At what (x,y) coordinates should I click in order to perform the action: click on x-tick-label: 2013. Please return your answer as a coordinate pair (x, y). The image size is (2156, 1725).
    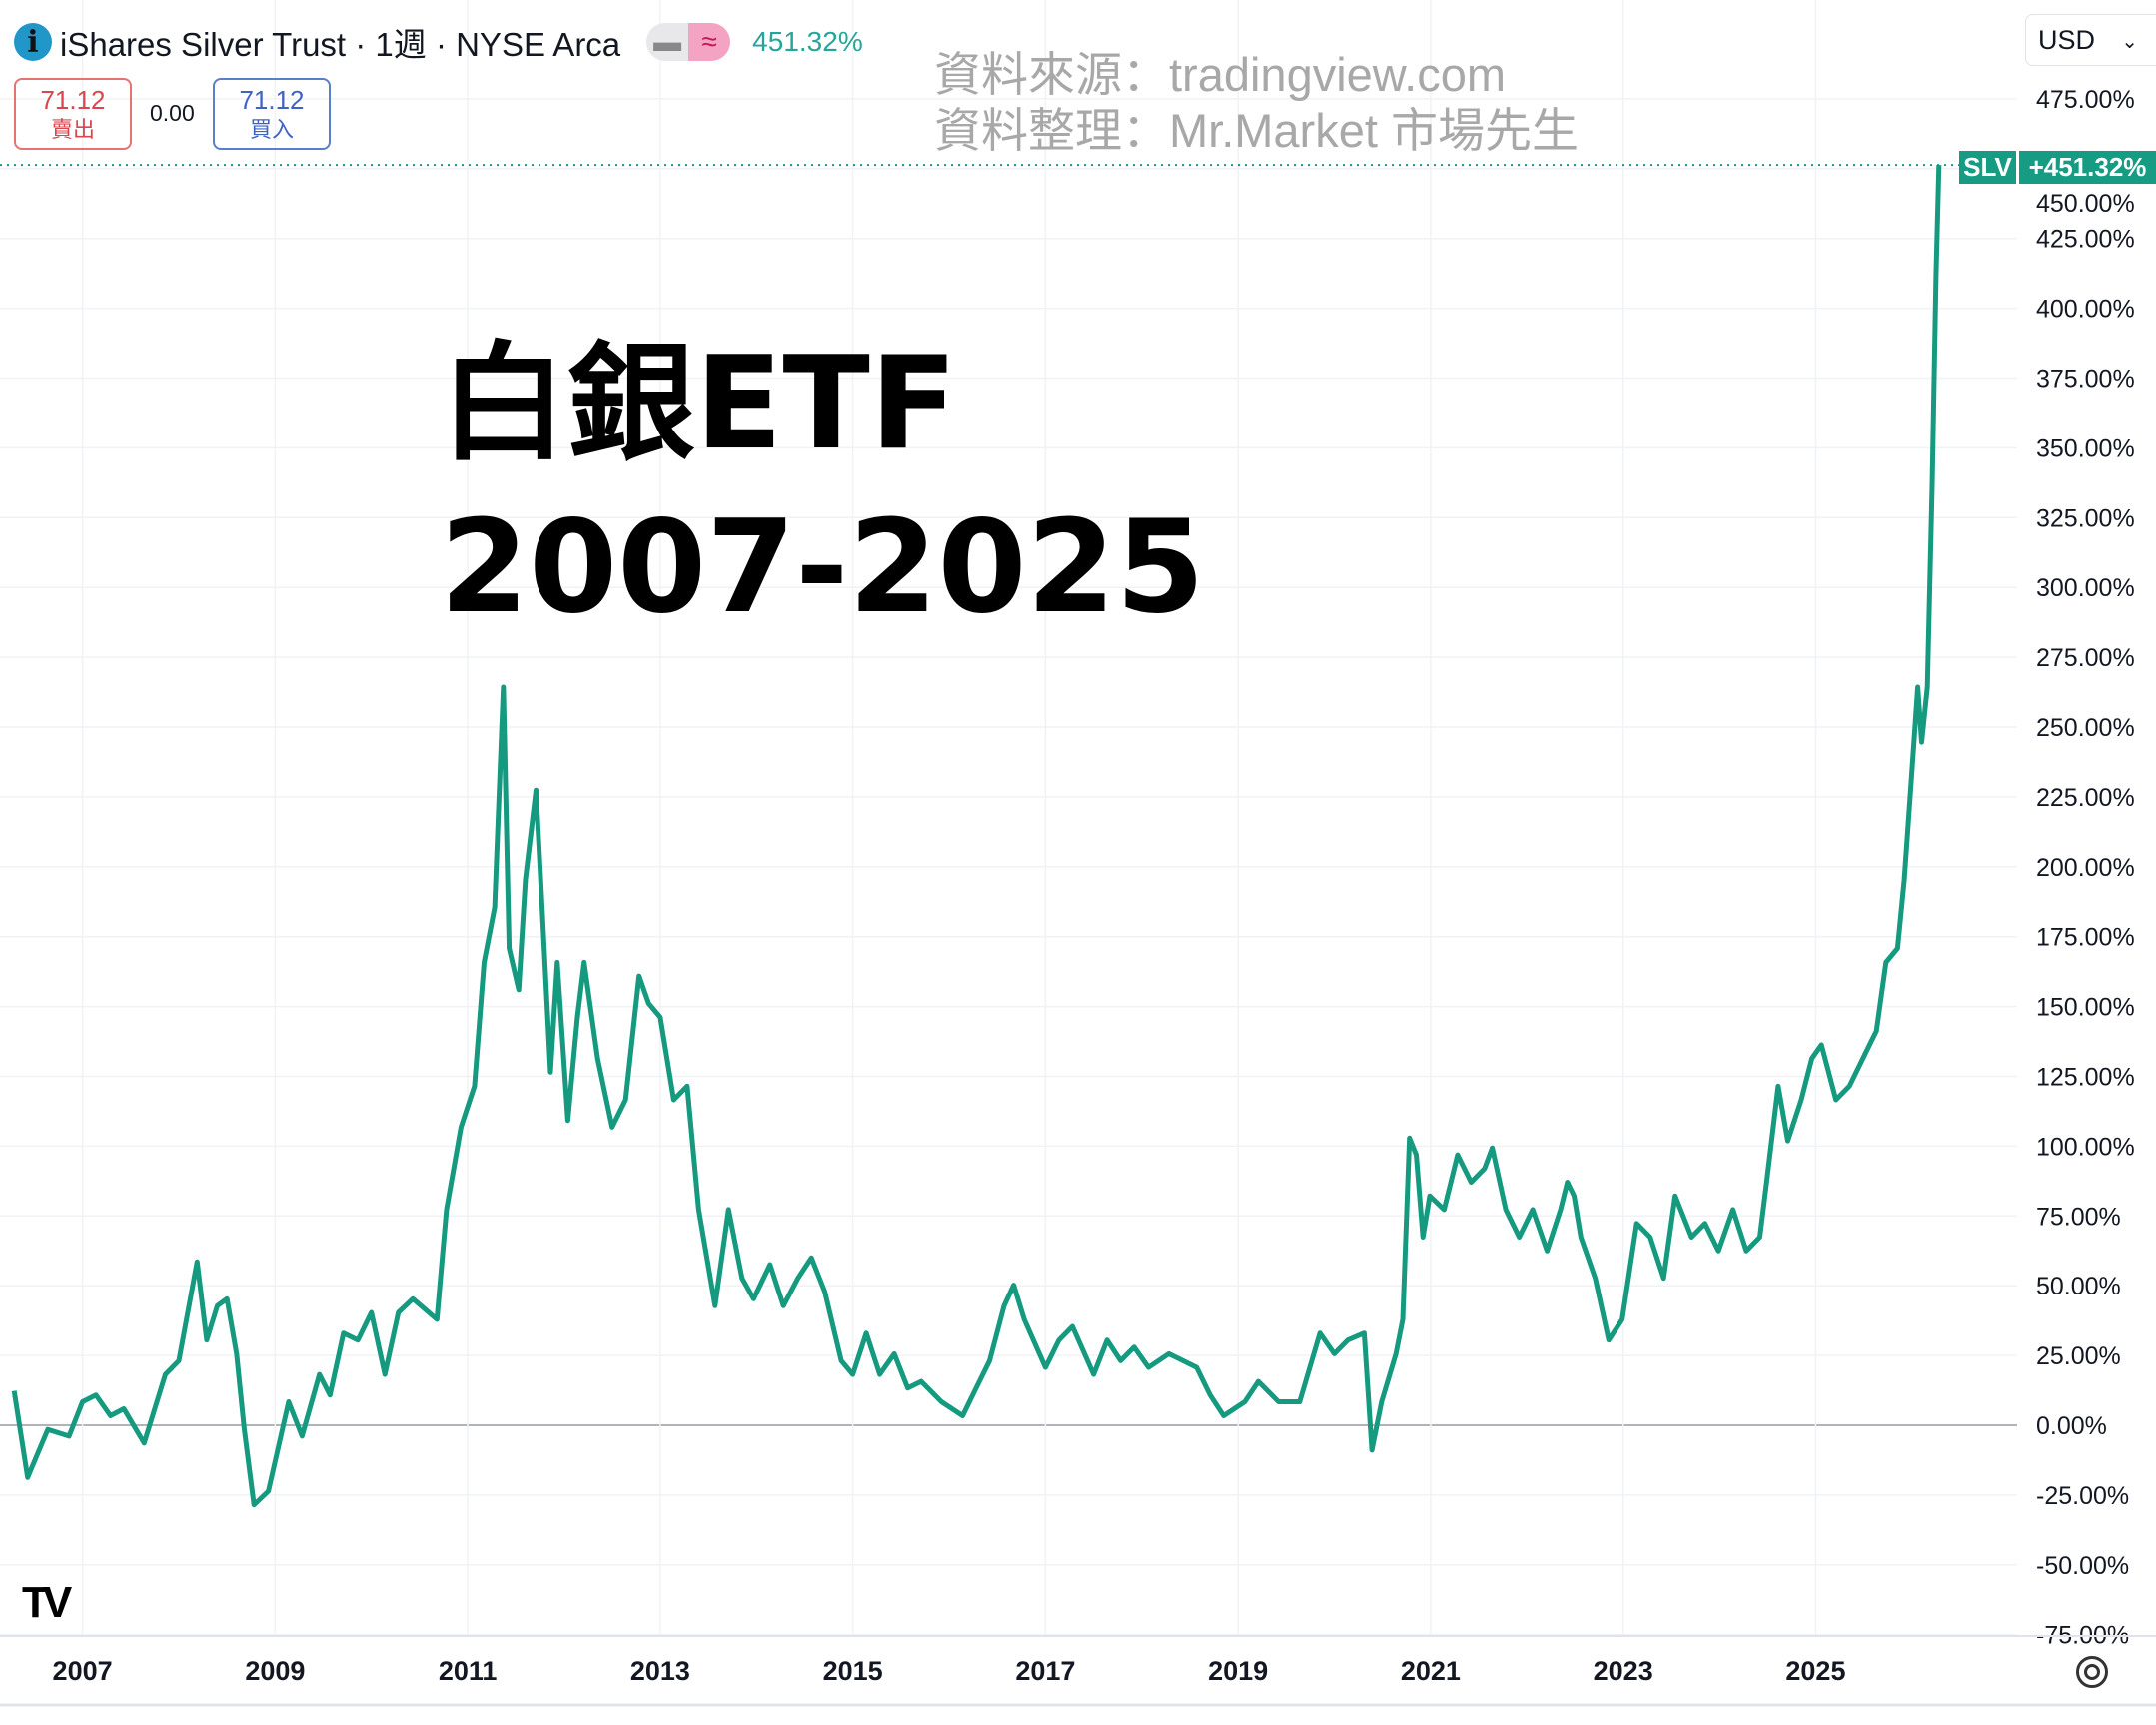
    Looking at the image, I should click on (660, 1671).